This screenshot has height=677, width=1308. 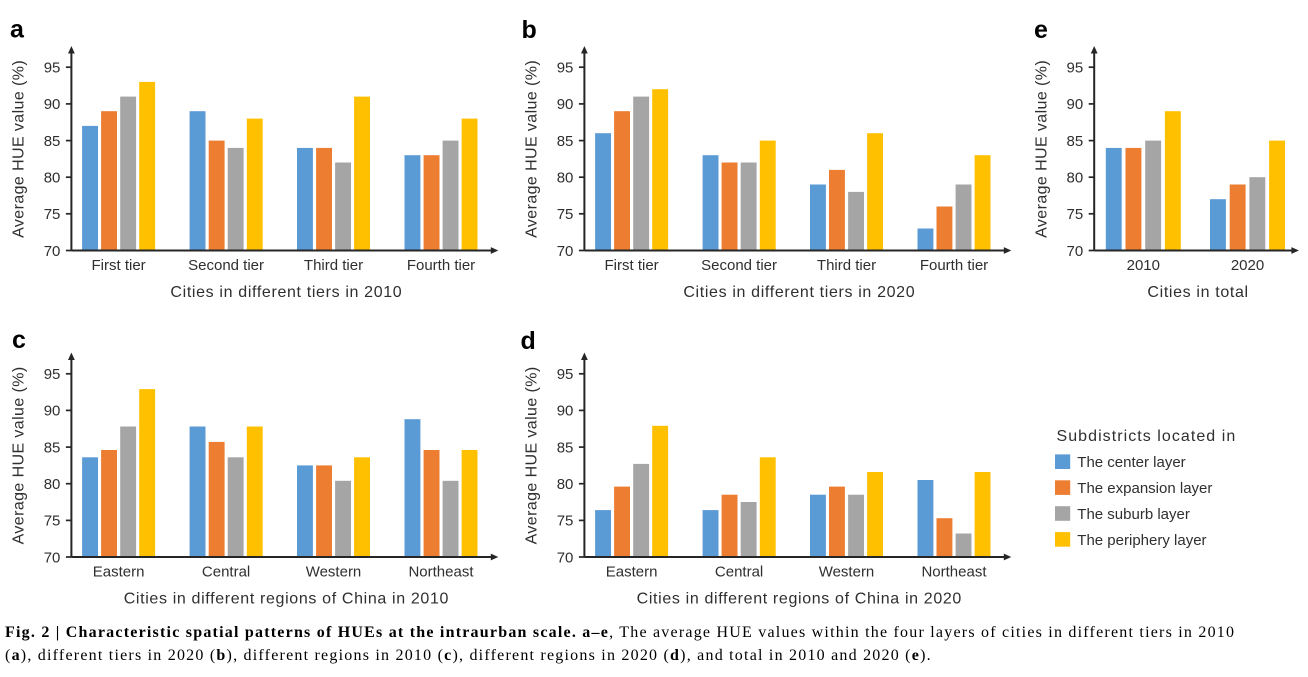 What do you see at coordinates (799, 292) in the screenshot?
I see `svg-text:Cities in different tiers in 2: Cities in different tiers in 2020` at bounding box center [799, 292].